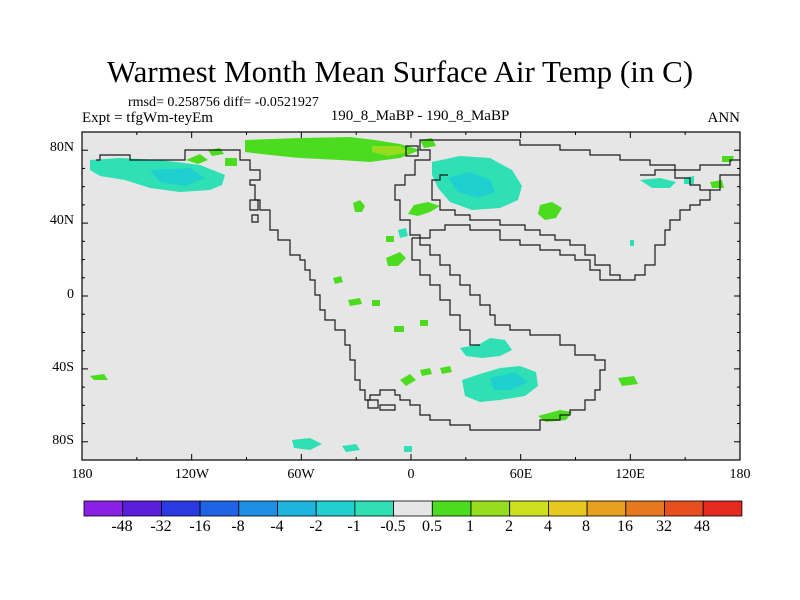 Image resolution: width=800 pixels, height=600 pixels. What do you see at coordinates (664, 526) in the screenshot?
I see `colorbar-label: 32` at bounding box center [664, 526].